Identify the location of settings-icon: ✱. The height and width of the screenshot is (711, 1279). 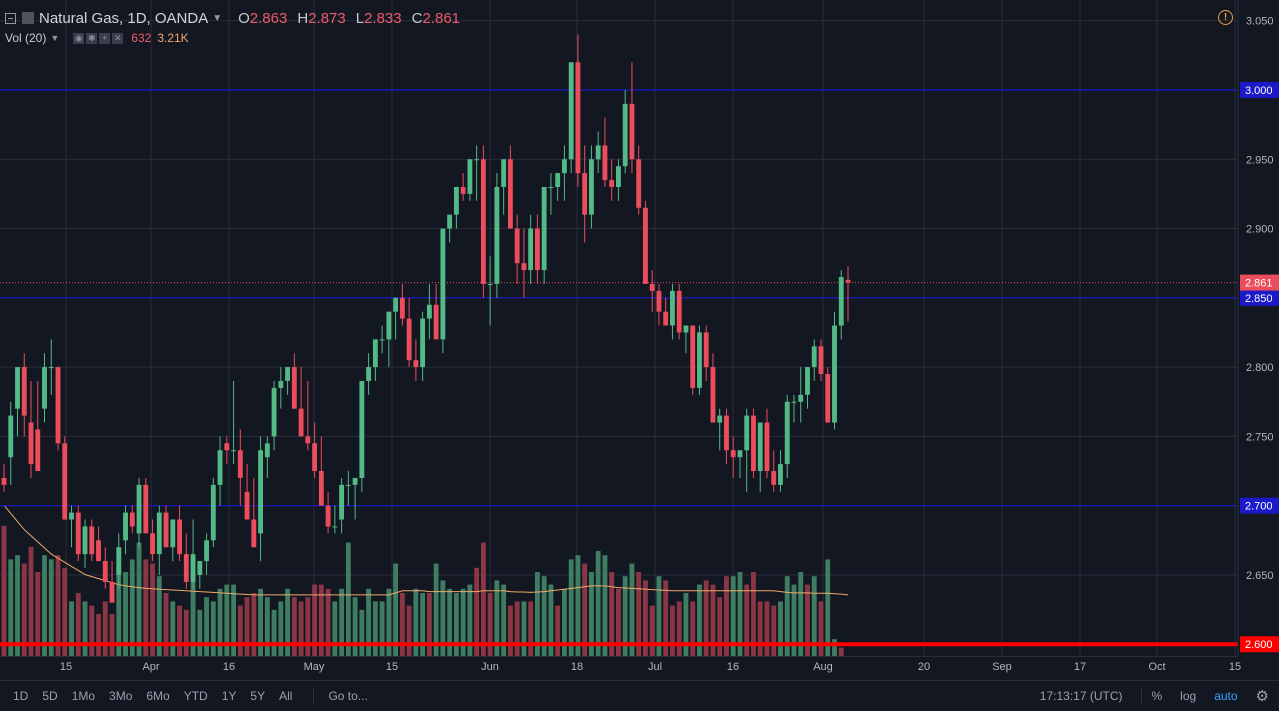
(92, 38).